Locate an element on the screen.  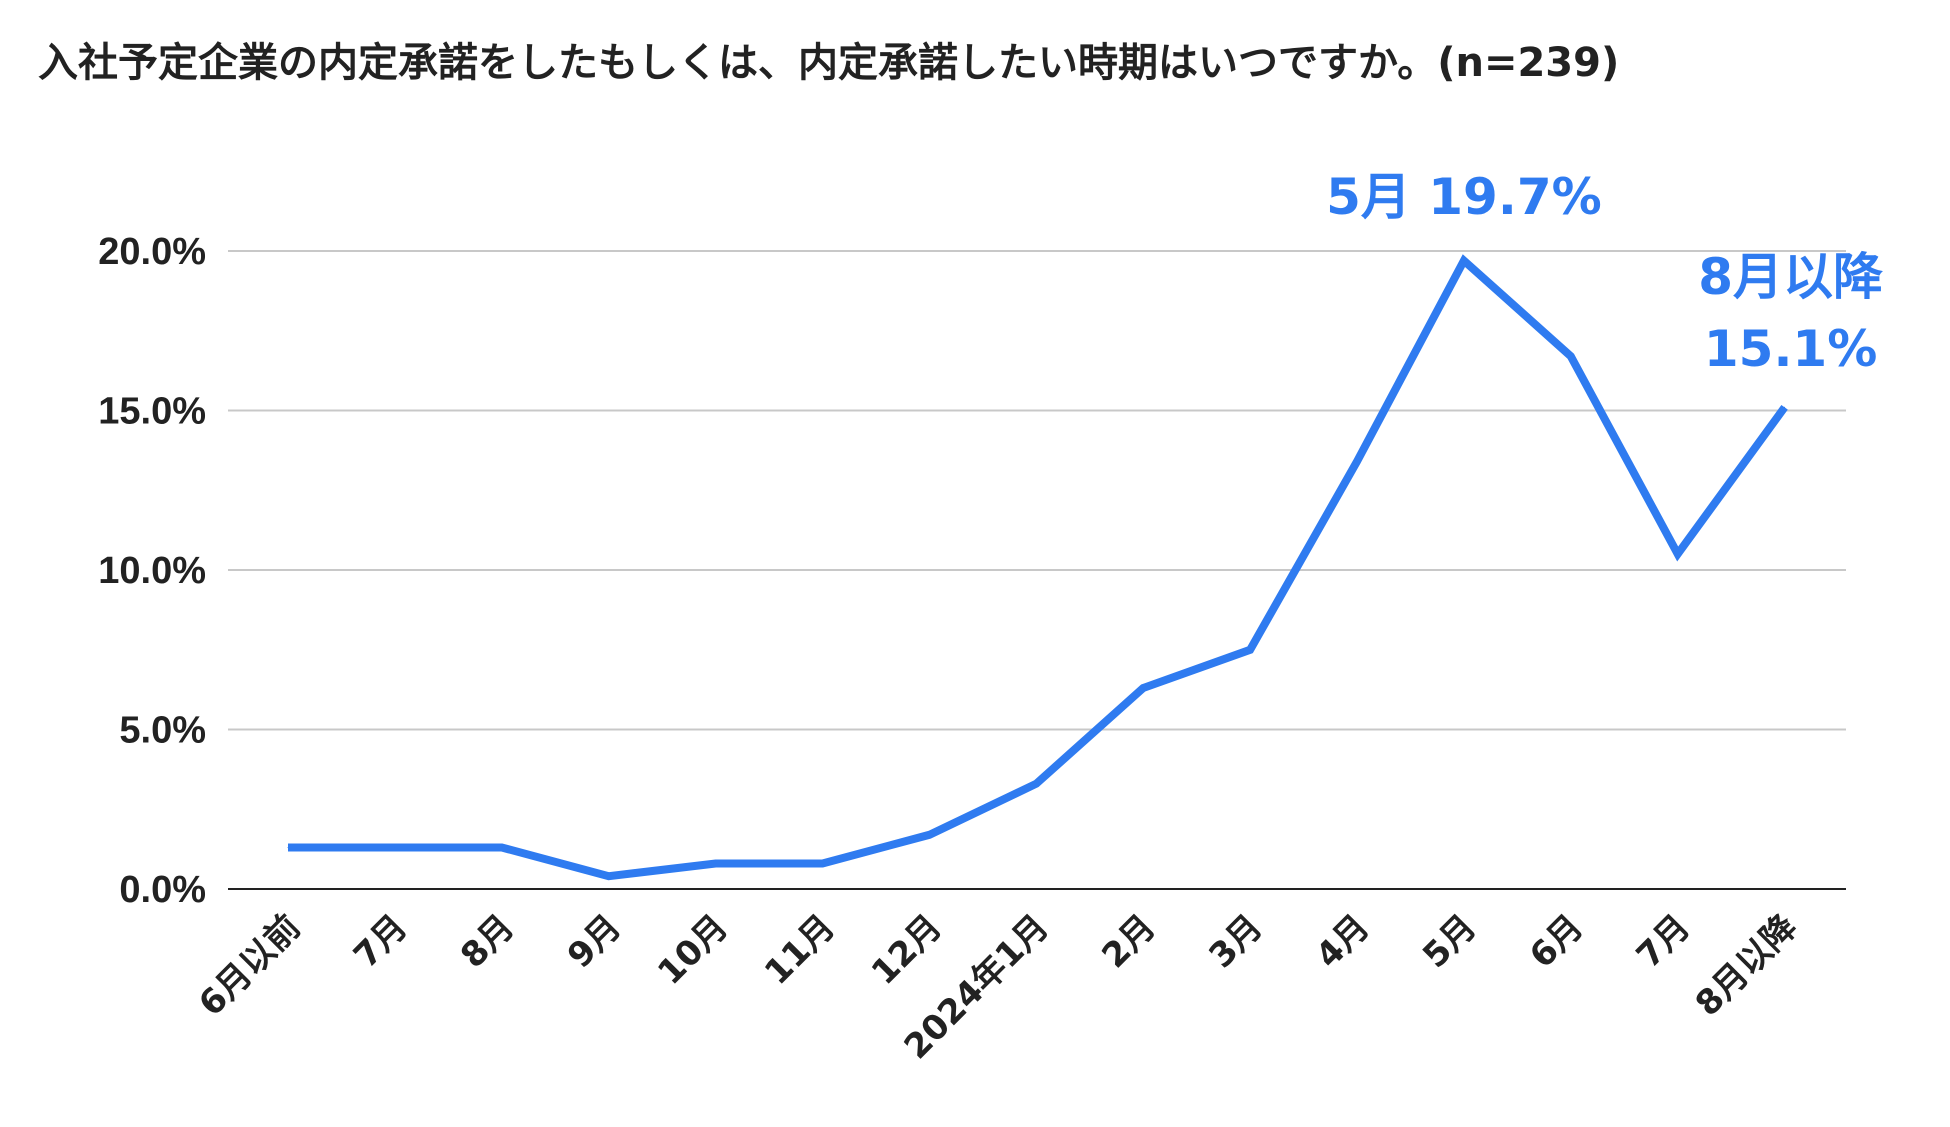
y-tick-label: 5.0% is located at coordinates (162, 731).